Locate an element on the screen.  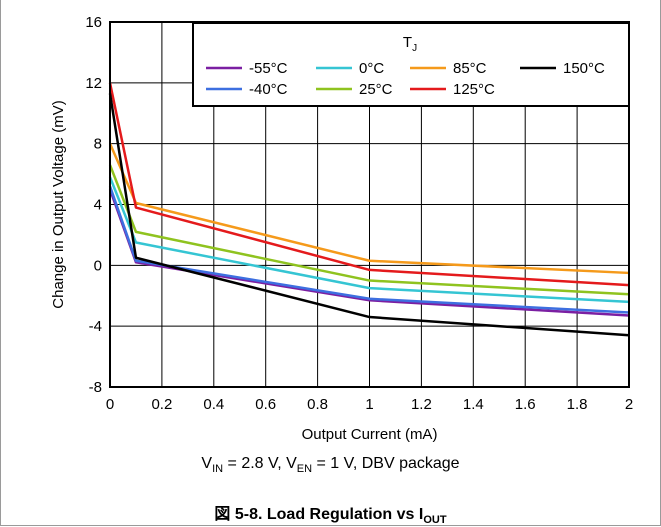
x-tick-label: 0 is located at coordinates (110, 404).